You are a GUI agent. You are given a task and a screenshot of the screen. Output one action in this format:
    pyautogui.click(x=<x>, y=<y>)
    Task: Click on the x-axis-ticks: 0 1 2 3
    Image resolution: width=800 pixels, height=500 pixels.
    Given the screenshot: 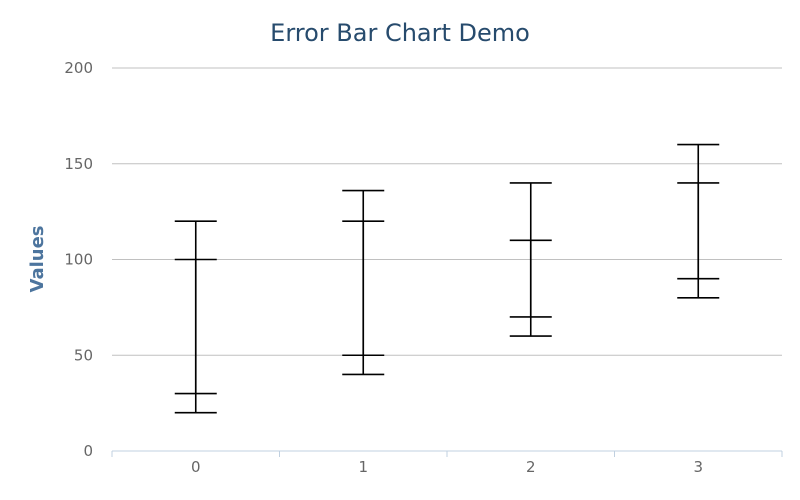 What is the action you would take?
    pyautogui.click(x=447, y=467)
    